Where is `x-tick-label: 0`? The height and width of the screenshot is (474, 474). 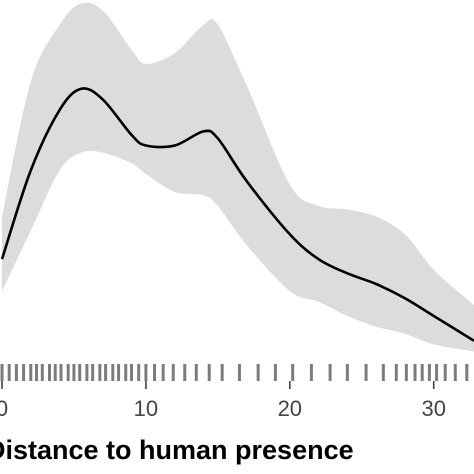
x-tick-label: 0 is located at coordinates (4, 408).